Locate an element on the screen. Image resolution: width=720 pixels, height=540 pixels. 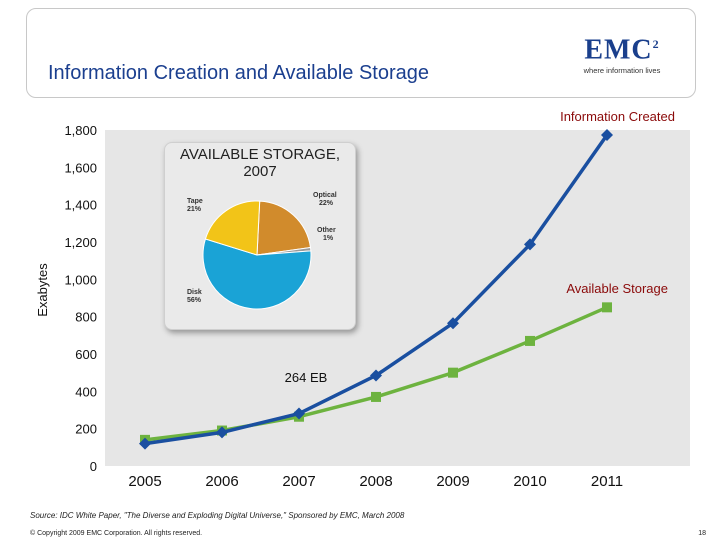
y-tick-label: 400 is located at coordinates (86, 391).